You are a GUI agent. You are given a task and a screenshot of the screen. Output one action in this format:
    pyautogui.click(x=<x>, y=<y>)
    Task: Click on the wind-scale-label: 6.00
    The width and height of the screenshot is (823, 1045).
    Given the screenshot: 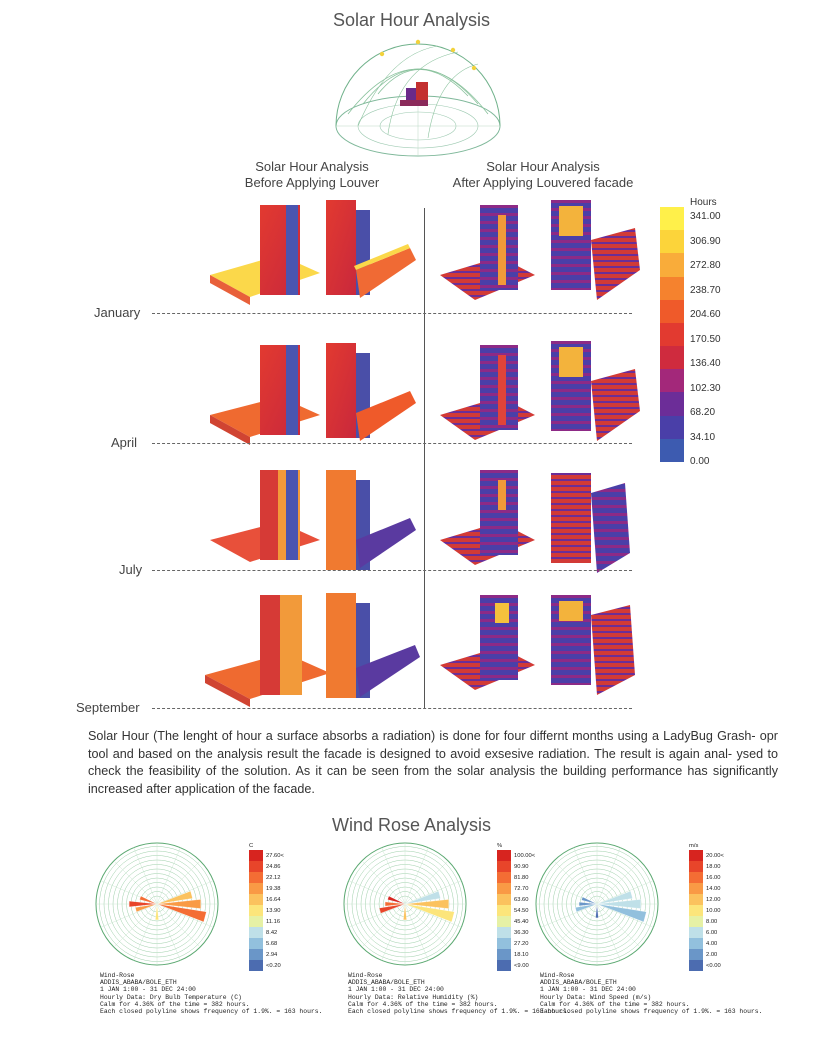 What is the action you would take?
    pyautogui.click(x=712, y=933)
    